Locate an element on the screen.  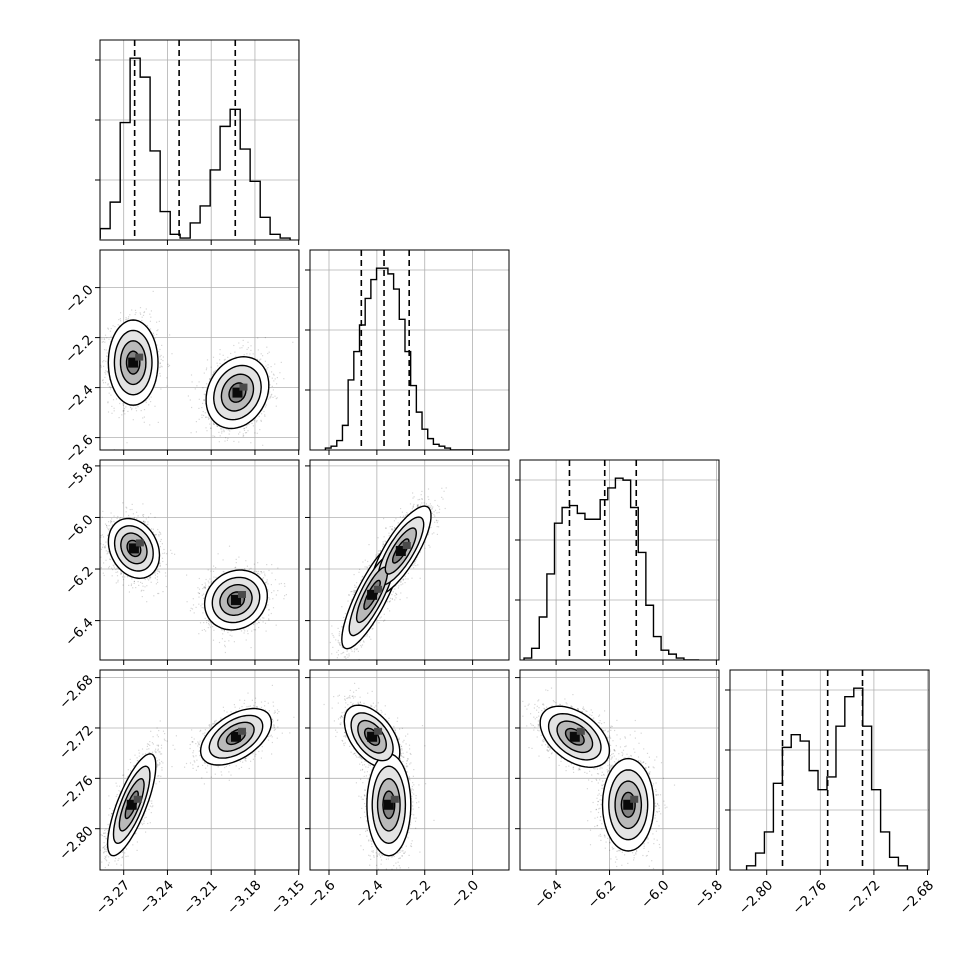
panel-frame is located at coordinates (409, 350).